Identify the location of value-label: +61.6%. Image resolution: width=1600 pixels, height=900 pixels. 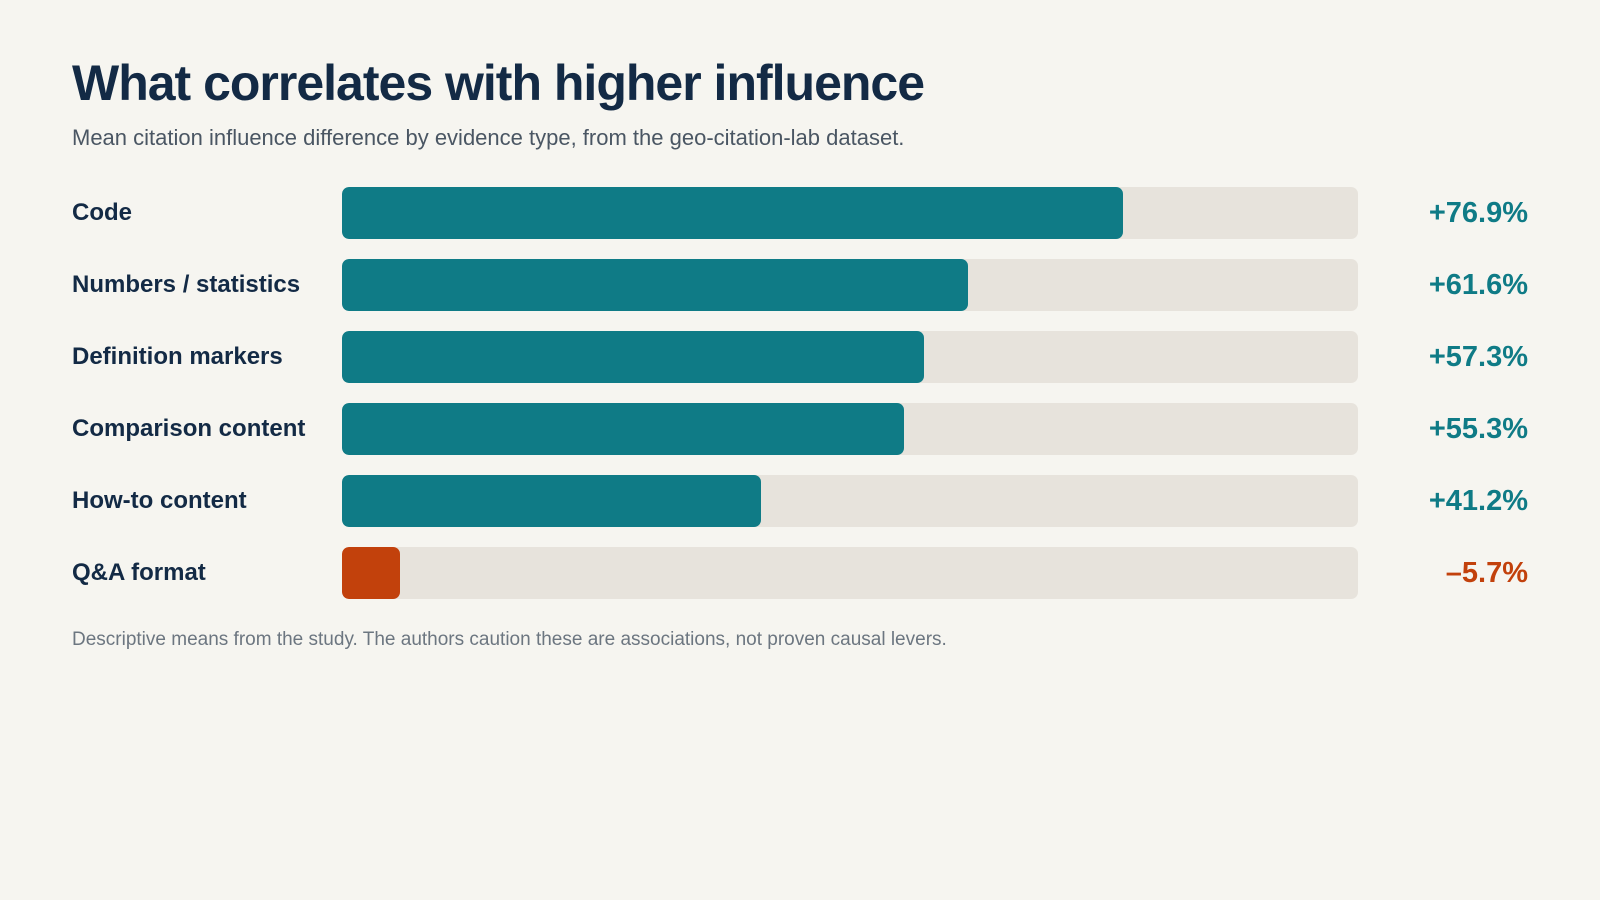
(1478, 285).